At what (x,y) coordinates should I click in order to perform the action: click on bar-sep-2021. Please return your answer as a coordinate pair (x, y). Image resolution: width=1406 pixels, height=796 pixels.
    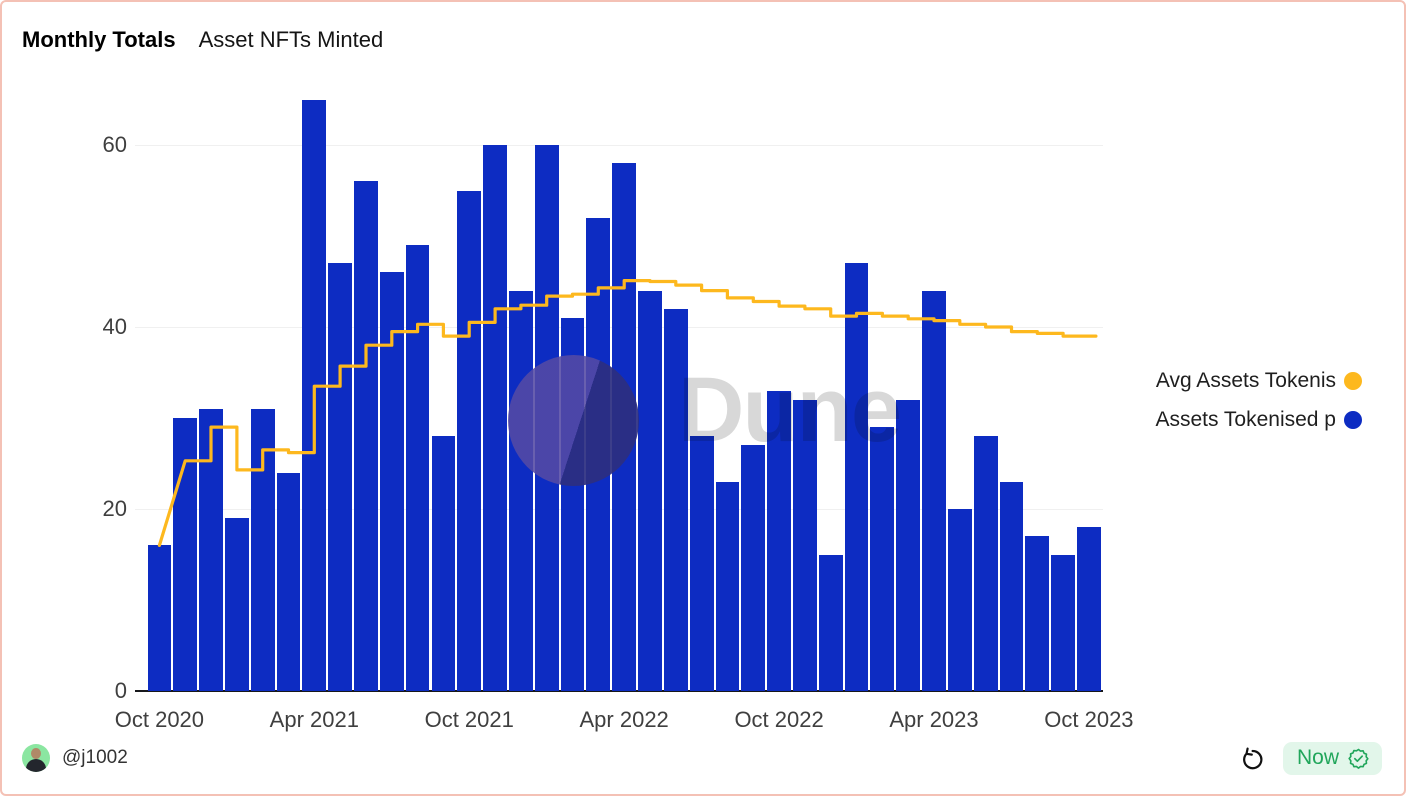
    Looking at the image, I should click on (443, 563).